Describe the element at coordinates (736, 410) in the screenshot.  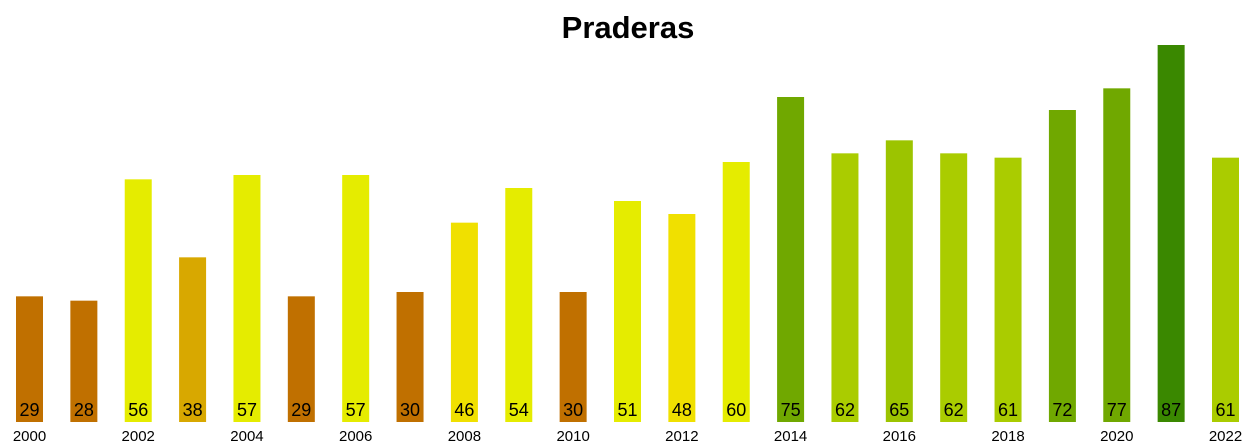
I see `value-label: 60` at that location.